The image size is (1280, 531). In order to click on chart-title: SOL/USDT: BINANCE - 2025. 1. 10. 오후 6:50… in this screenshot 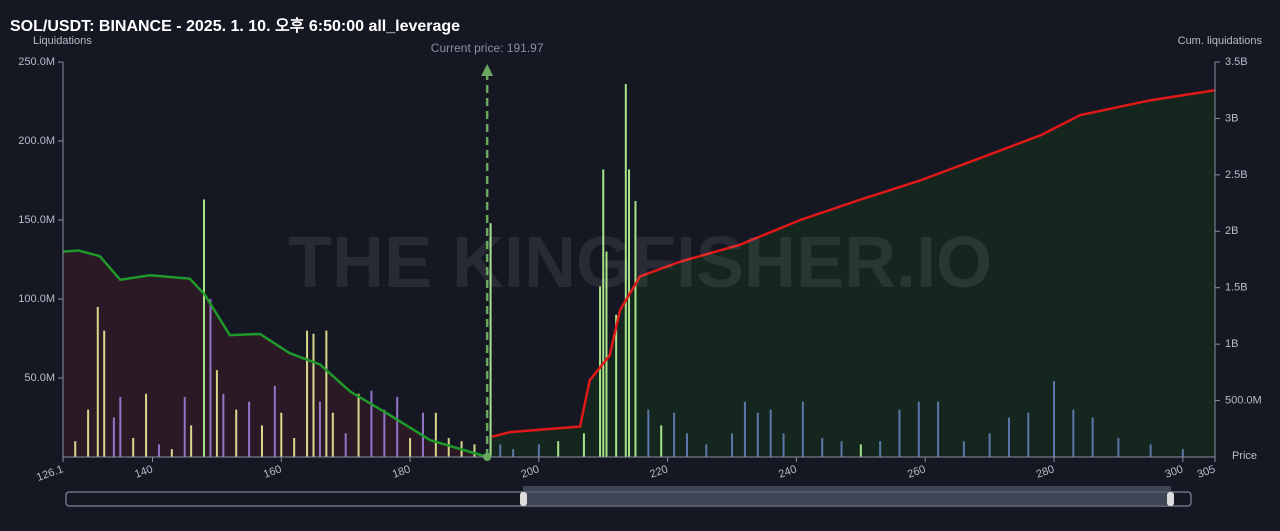, I will do `click(235, 25)`.